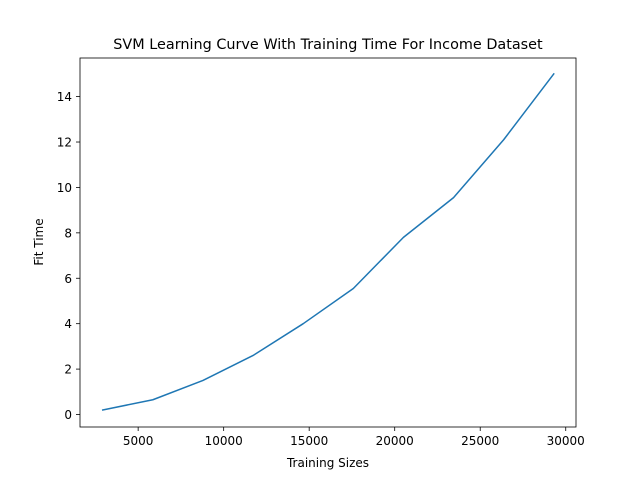  Describe the element at coordinates (68, 415) in the screenshot. I see `y-tick-label: 0` at that location.